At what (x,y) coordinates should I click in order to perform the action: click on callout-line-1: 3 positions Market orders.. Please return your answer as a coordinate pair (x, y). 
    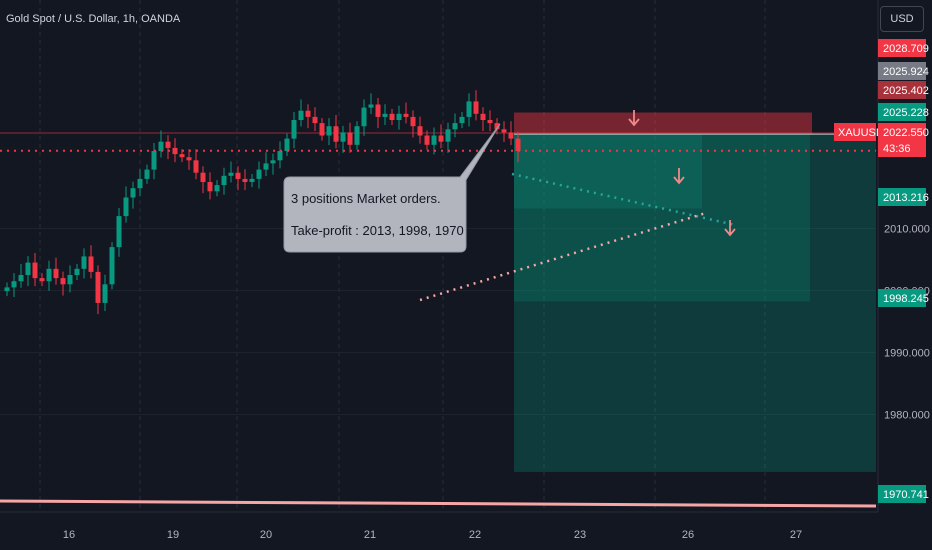
    Looking at the image, I should click on (366, 198).